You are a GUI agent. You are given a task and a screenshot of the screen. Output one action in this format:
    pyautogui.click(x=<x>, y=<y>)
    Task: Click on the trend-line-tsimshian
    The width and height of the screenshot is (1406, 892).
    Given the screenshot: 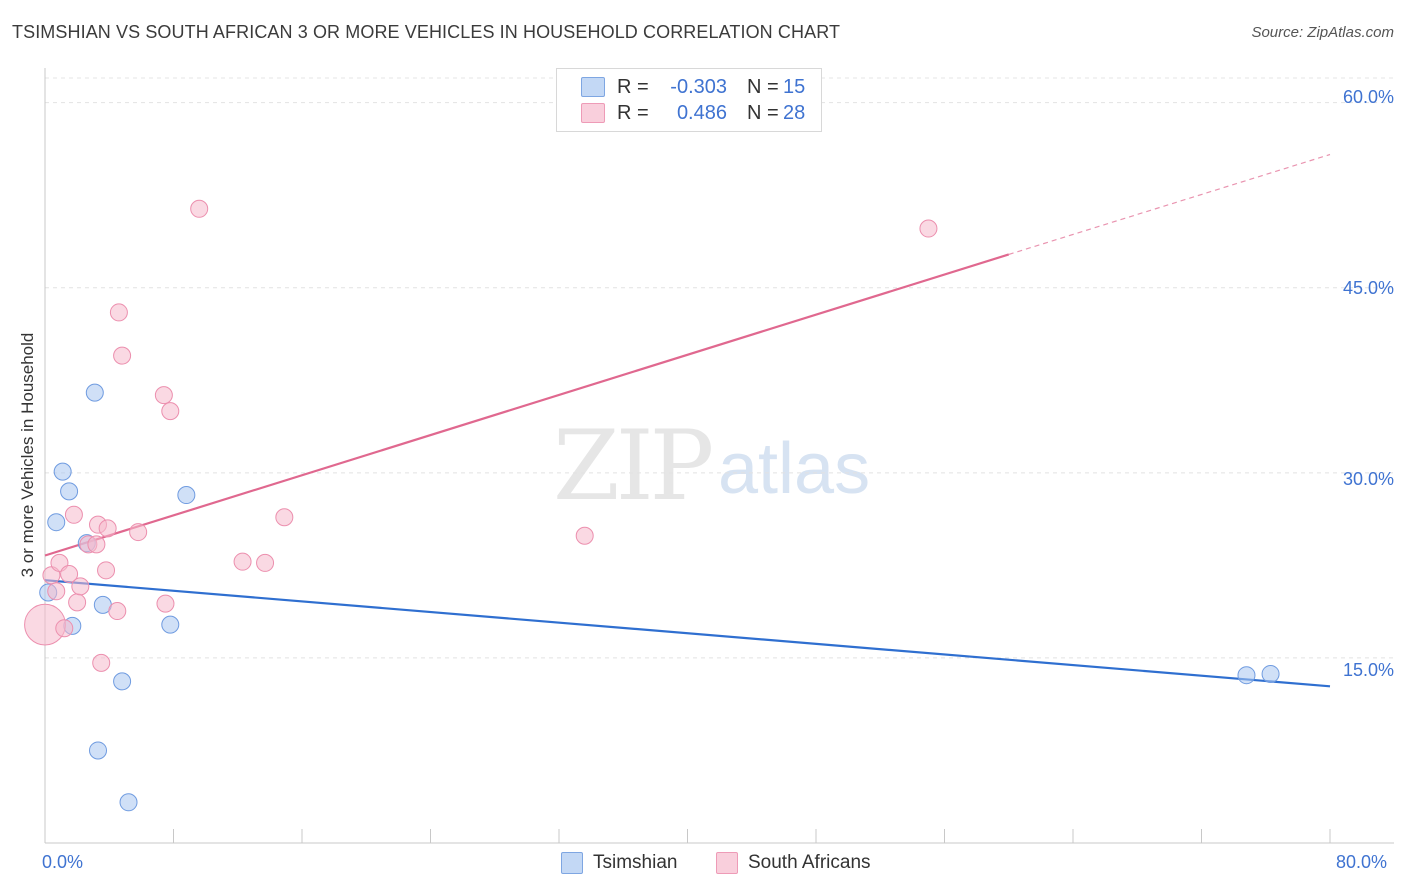 What is the action you would take?
    pyautogui.click(x=687, y=633)
    